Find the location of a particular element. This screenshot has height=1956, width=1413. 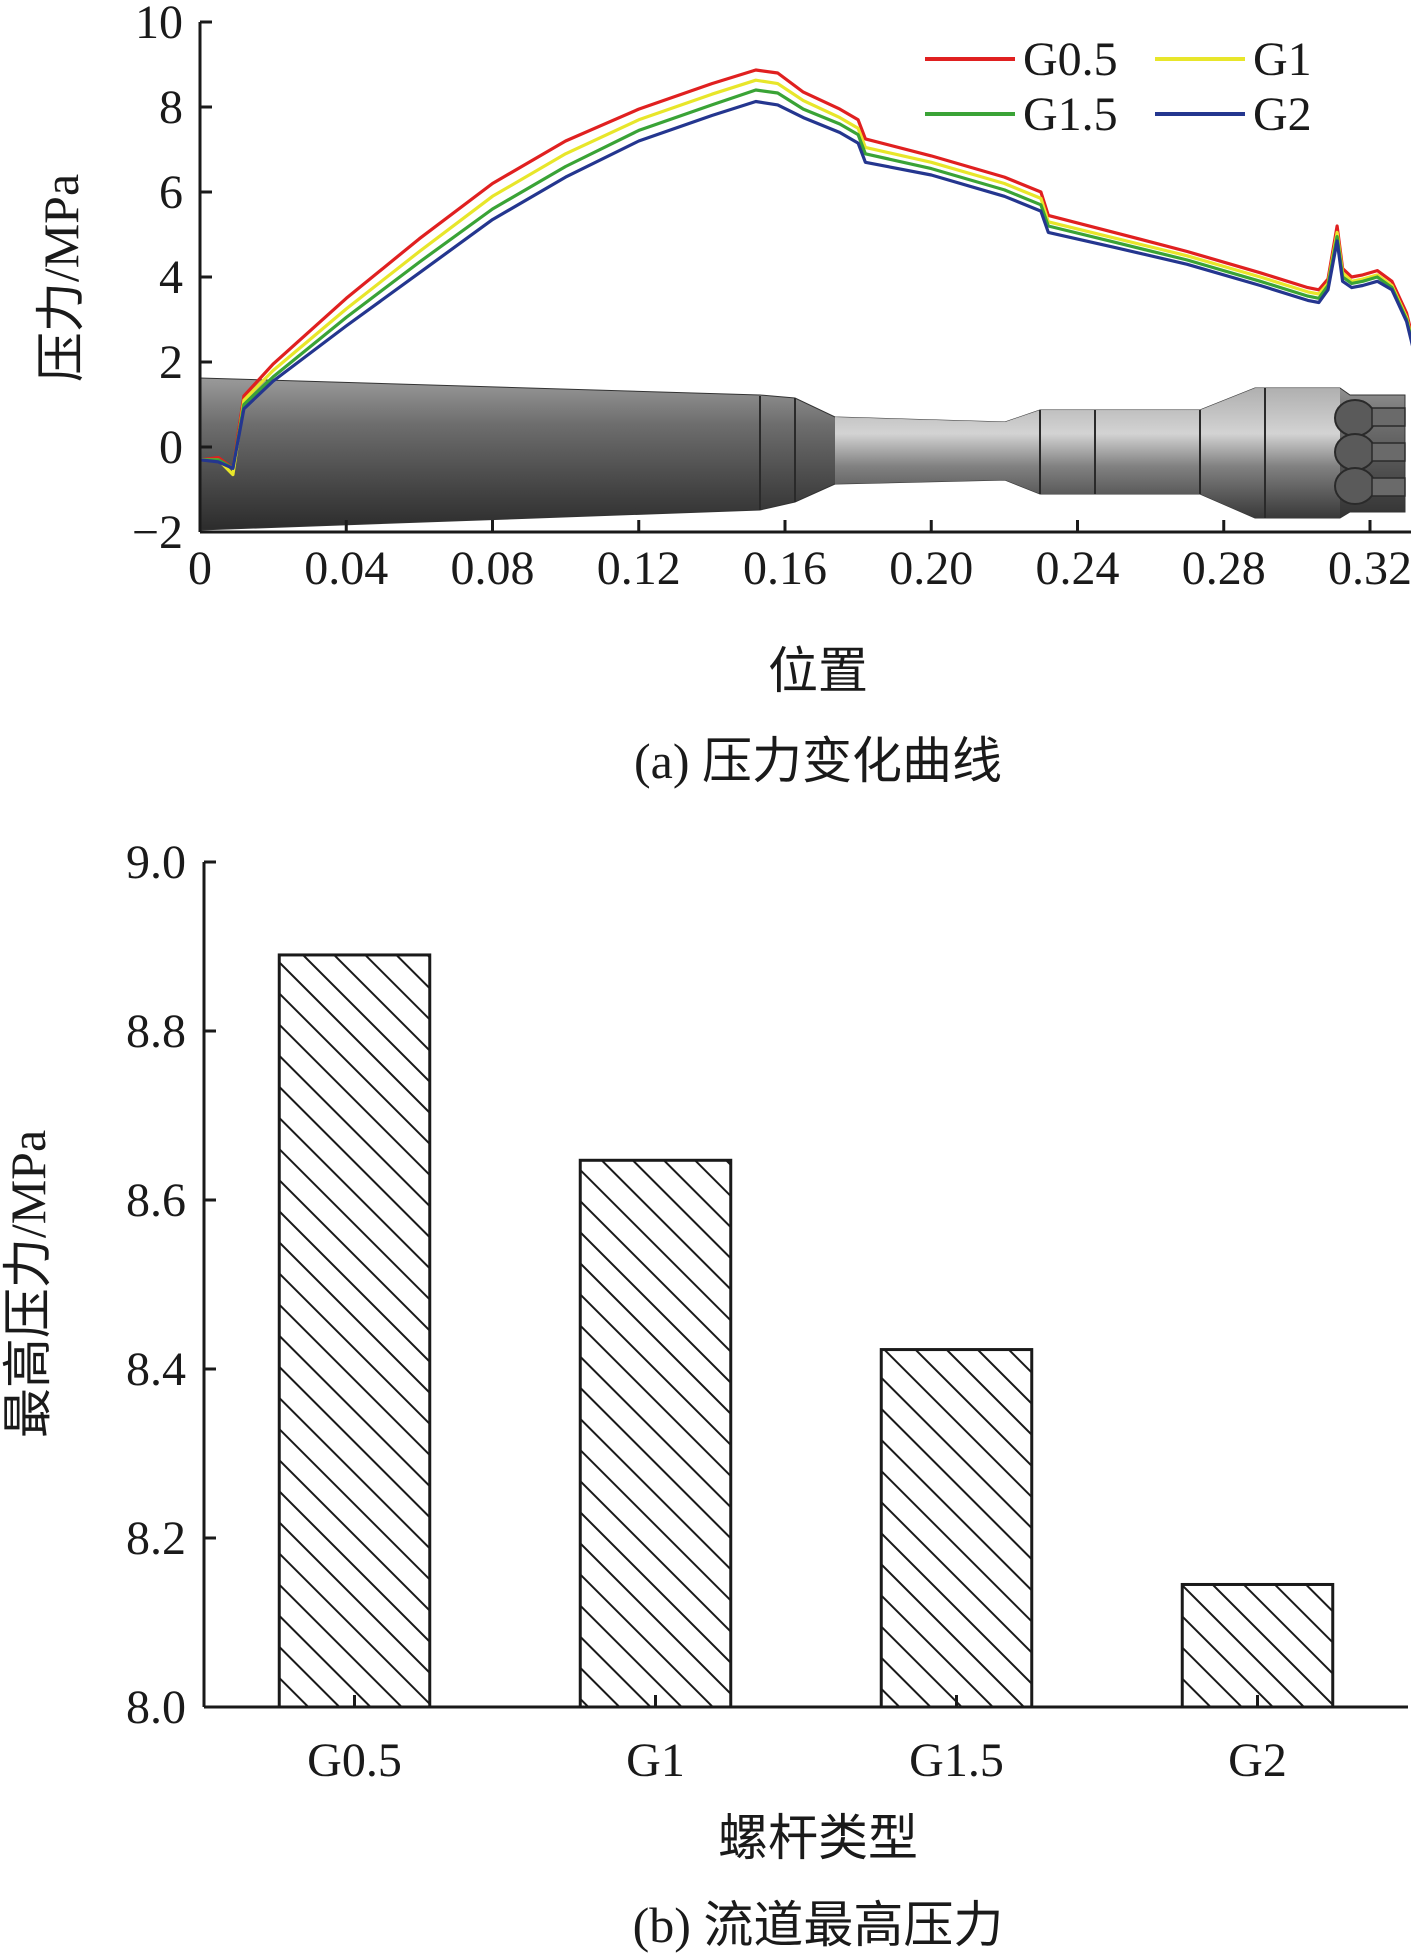

x-tick-label-a: 0.04 is located at coordinates (346, 568).